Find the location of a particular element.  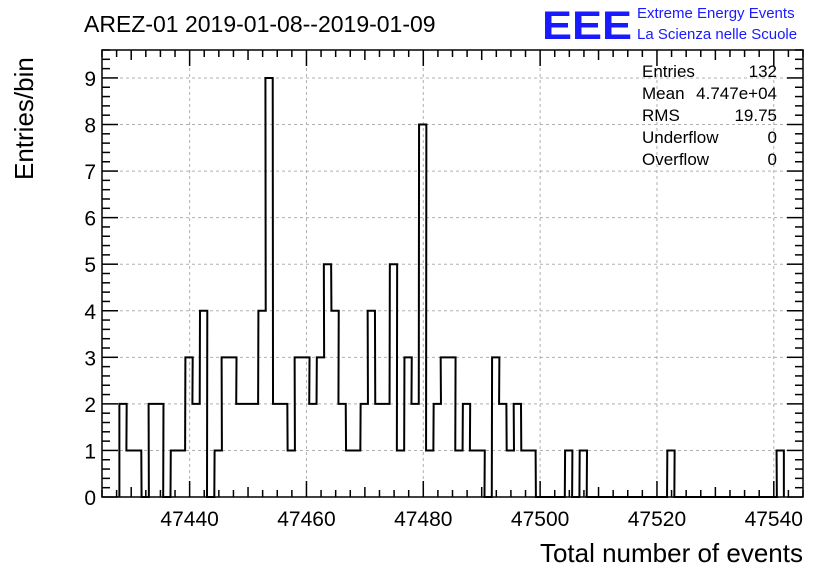

stats-underflow-label: Underflow is located at coordinates (680, 137).